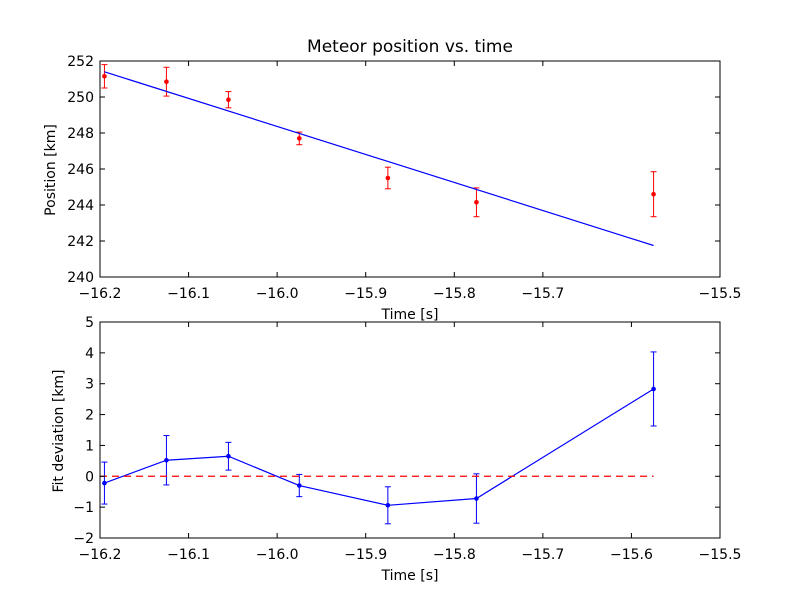  What do you see at coordinates (80, 278) in the screenshot?
I see `y-tick-label: 240` at bounding box center [80, 278].